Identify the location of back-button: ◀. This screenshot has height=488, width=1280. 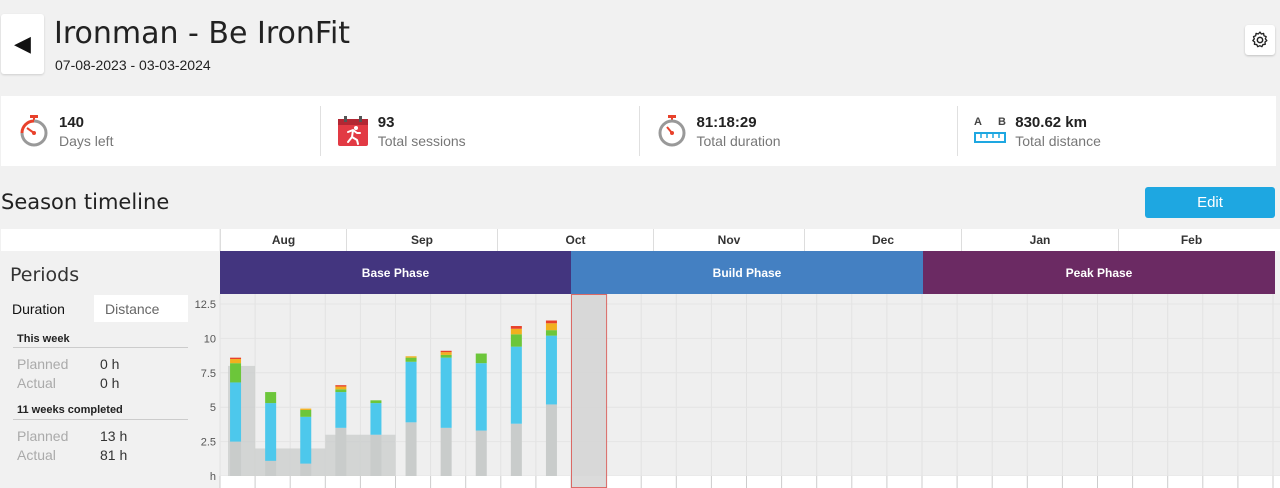
(22, 44).